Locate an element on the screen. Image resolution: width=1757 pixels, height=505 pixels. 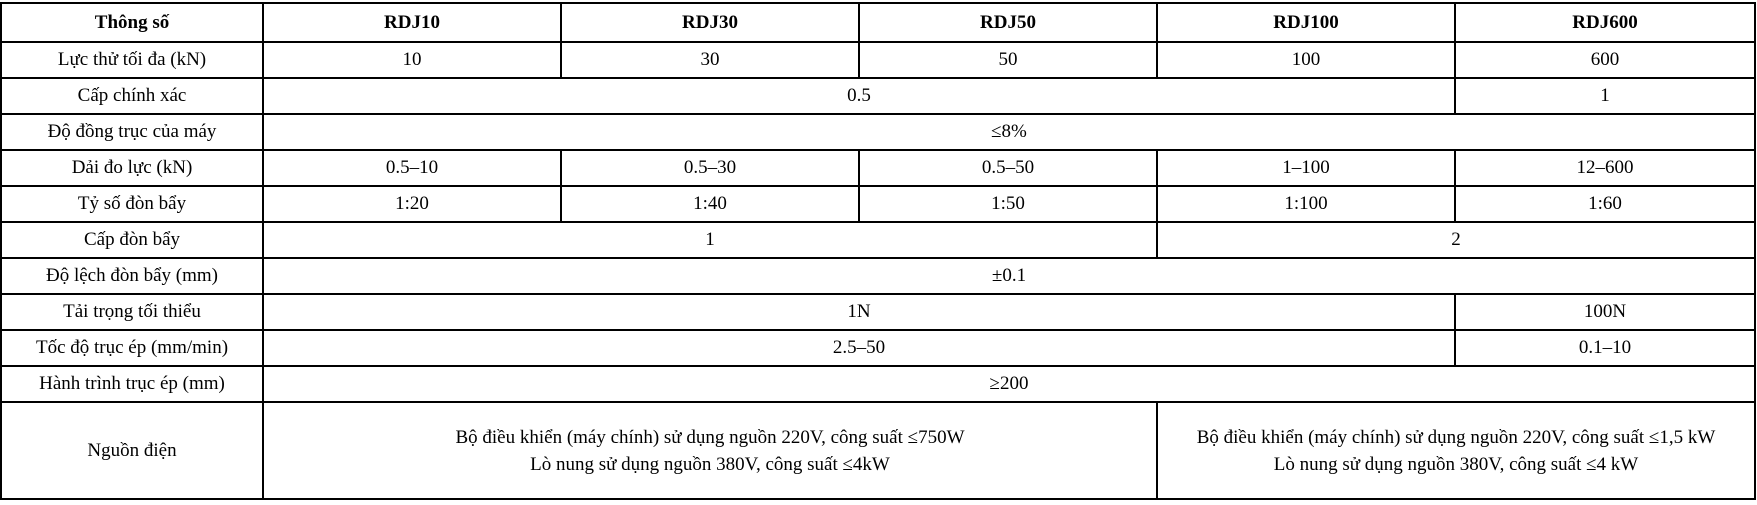
cell-value: 30 is located at coordinates (710, 60).